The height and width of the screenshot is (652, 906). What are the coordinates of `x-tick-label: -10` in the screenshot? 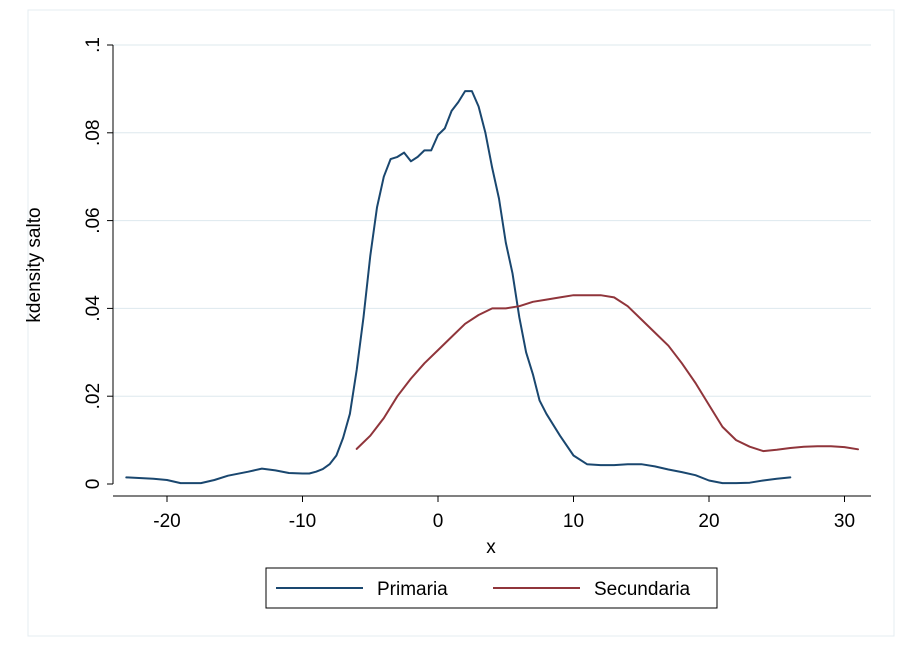 It's located at (302, 521).